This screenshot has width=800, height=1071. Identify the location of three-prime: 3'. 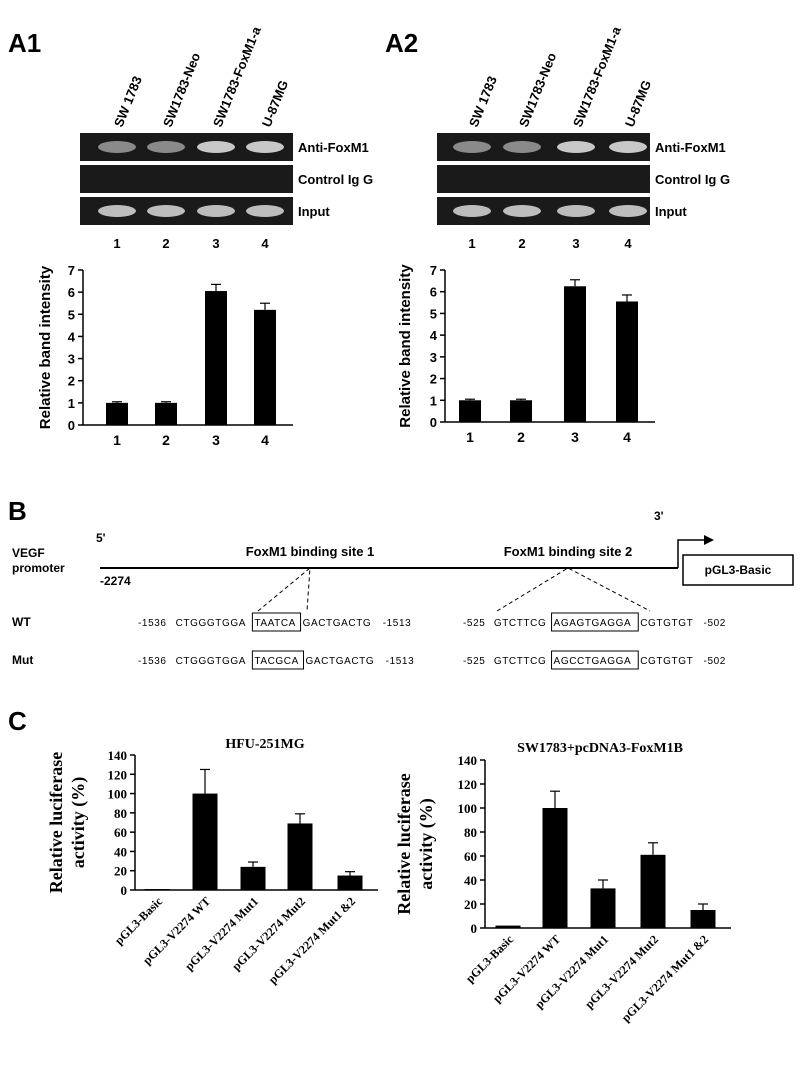
(659, 516).